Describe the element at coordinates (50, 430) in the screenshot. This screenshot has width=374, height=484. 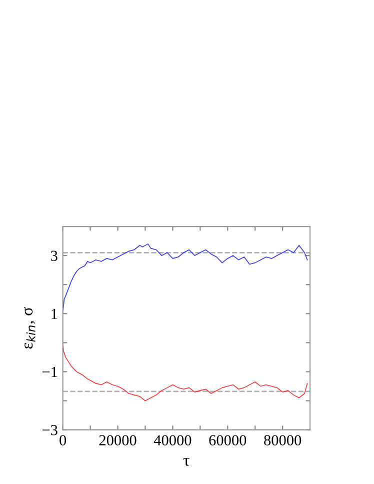
I see `y-tick-label: −3` at that location.